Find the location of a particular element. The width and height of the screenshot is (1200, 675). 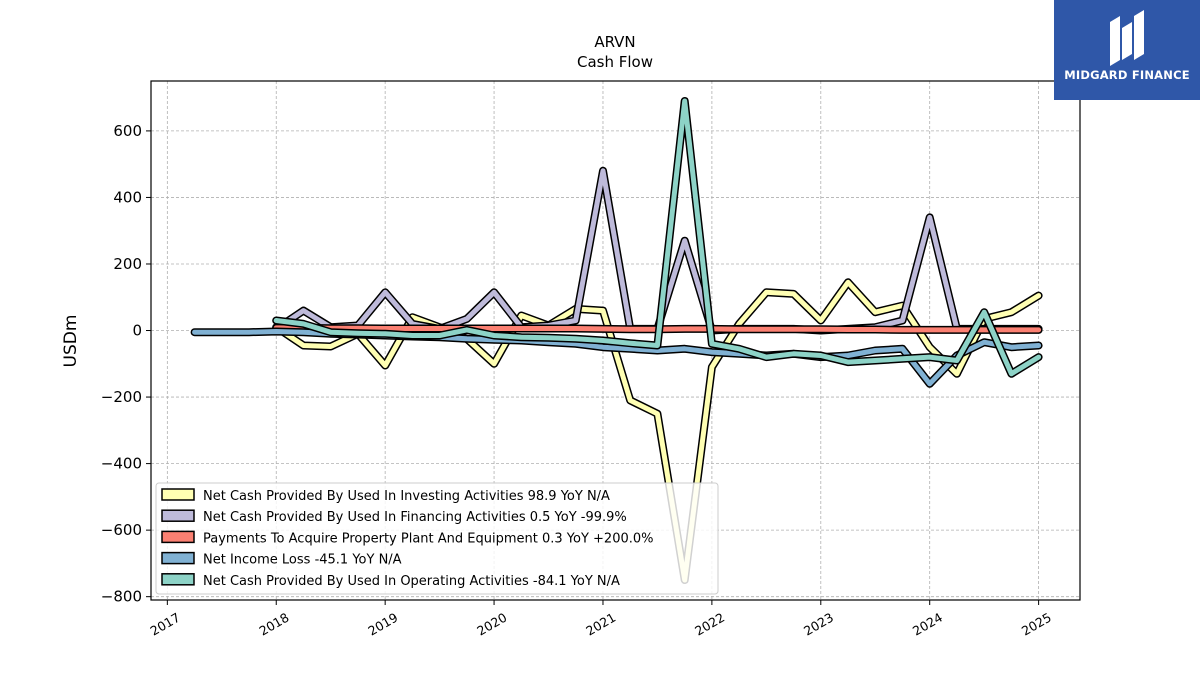

y-axis-label: USDm is located at coordinates (71, 341).